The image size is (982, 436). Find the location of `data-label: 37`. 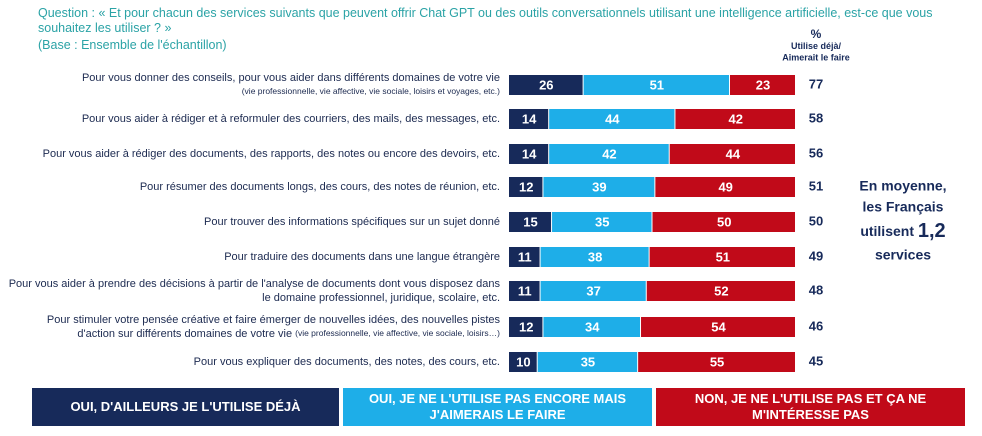

data-label: 37 is located at coordinates (593, 290).